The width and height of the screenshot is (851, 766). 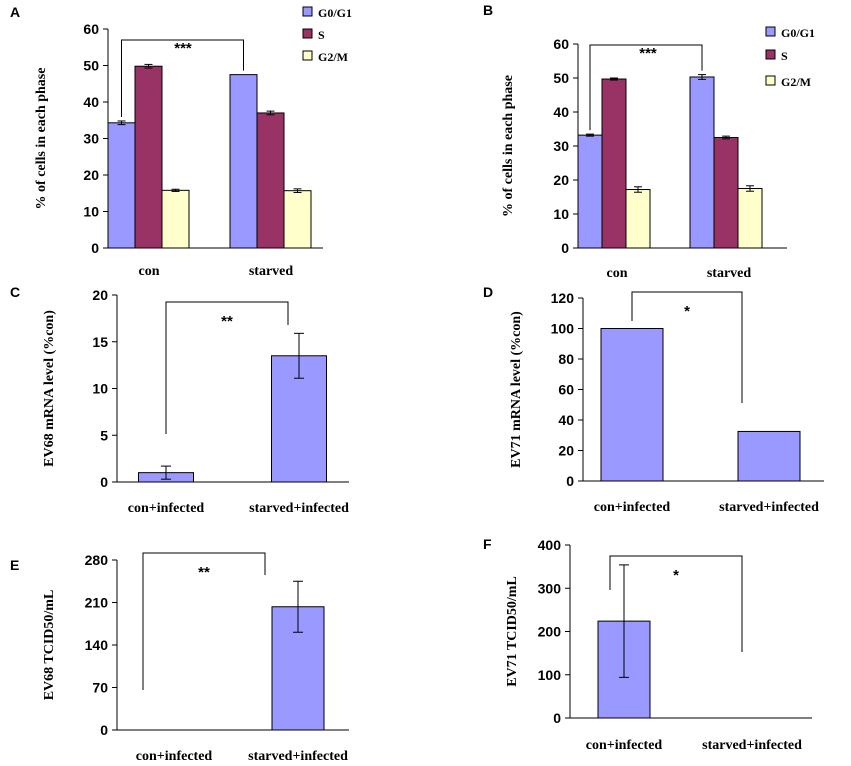 What do you see at coordinates (512, 631) in the screenshot?
I see `y-axis-title: EV71 TCID50/mL` at bounding box center [512, 631].